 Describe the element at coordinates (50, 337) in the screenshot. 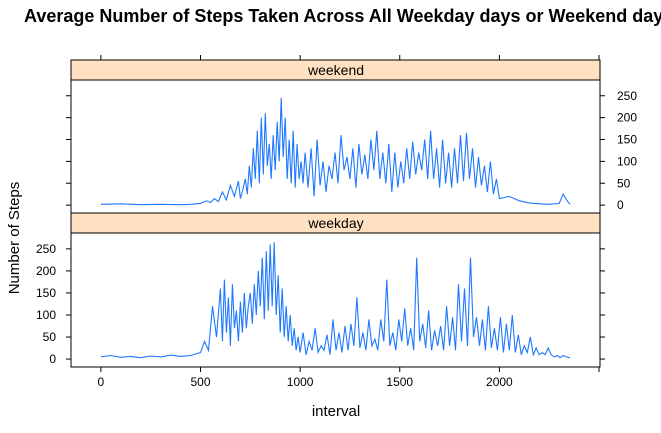

I see `y-tick-label-weekday: 50` at that location.